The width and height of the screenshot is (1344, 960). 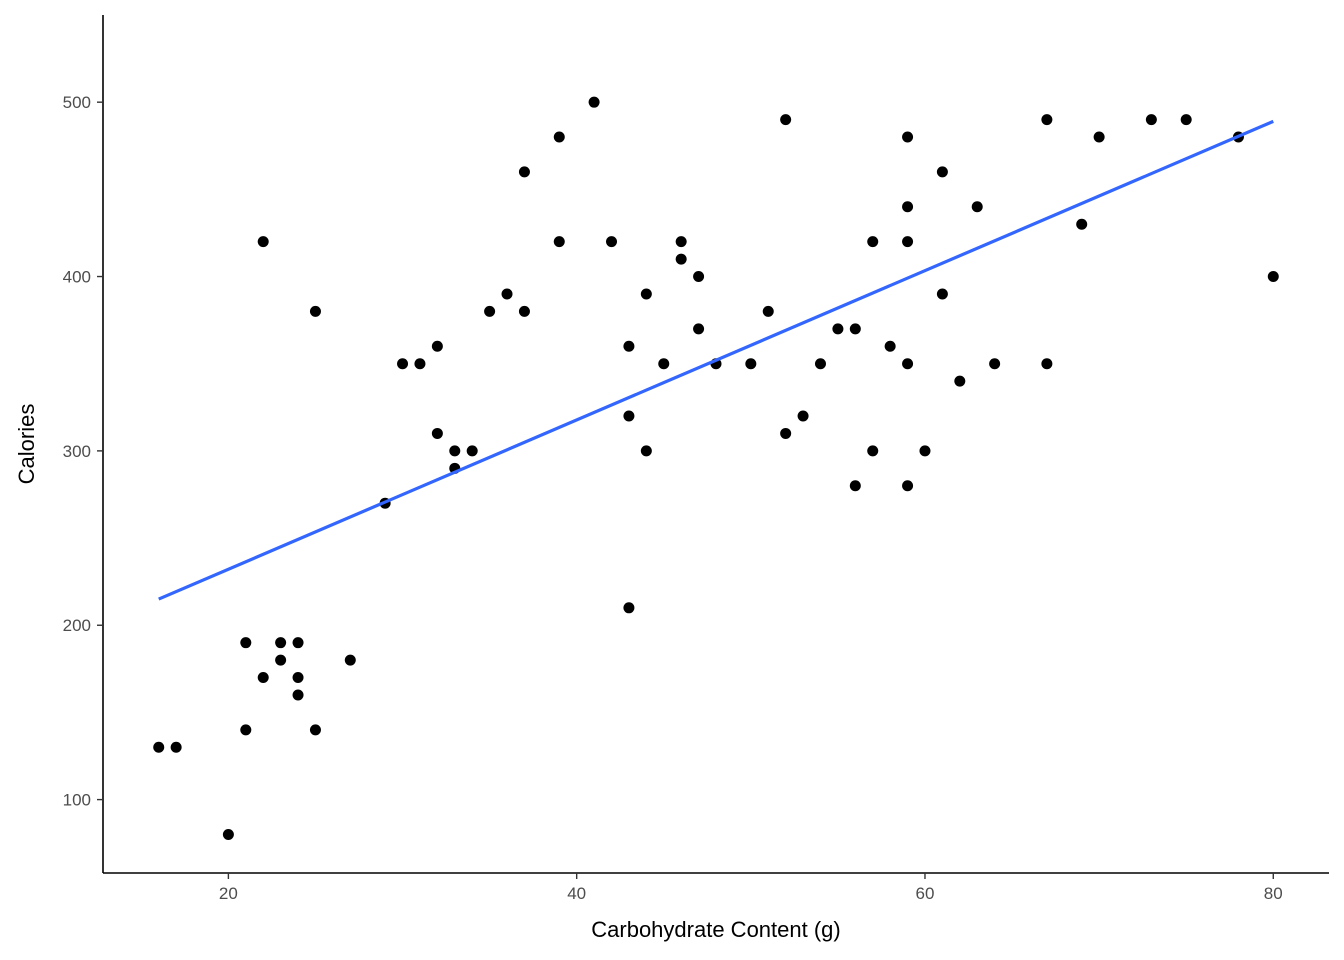 What do you see at coordinates (715, 929) in the screenshot?
I see `x-axis-title: Carbohydrate Content (g)` at bounding box center [715, 929].